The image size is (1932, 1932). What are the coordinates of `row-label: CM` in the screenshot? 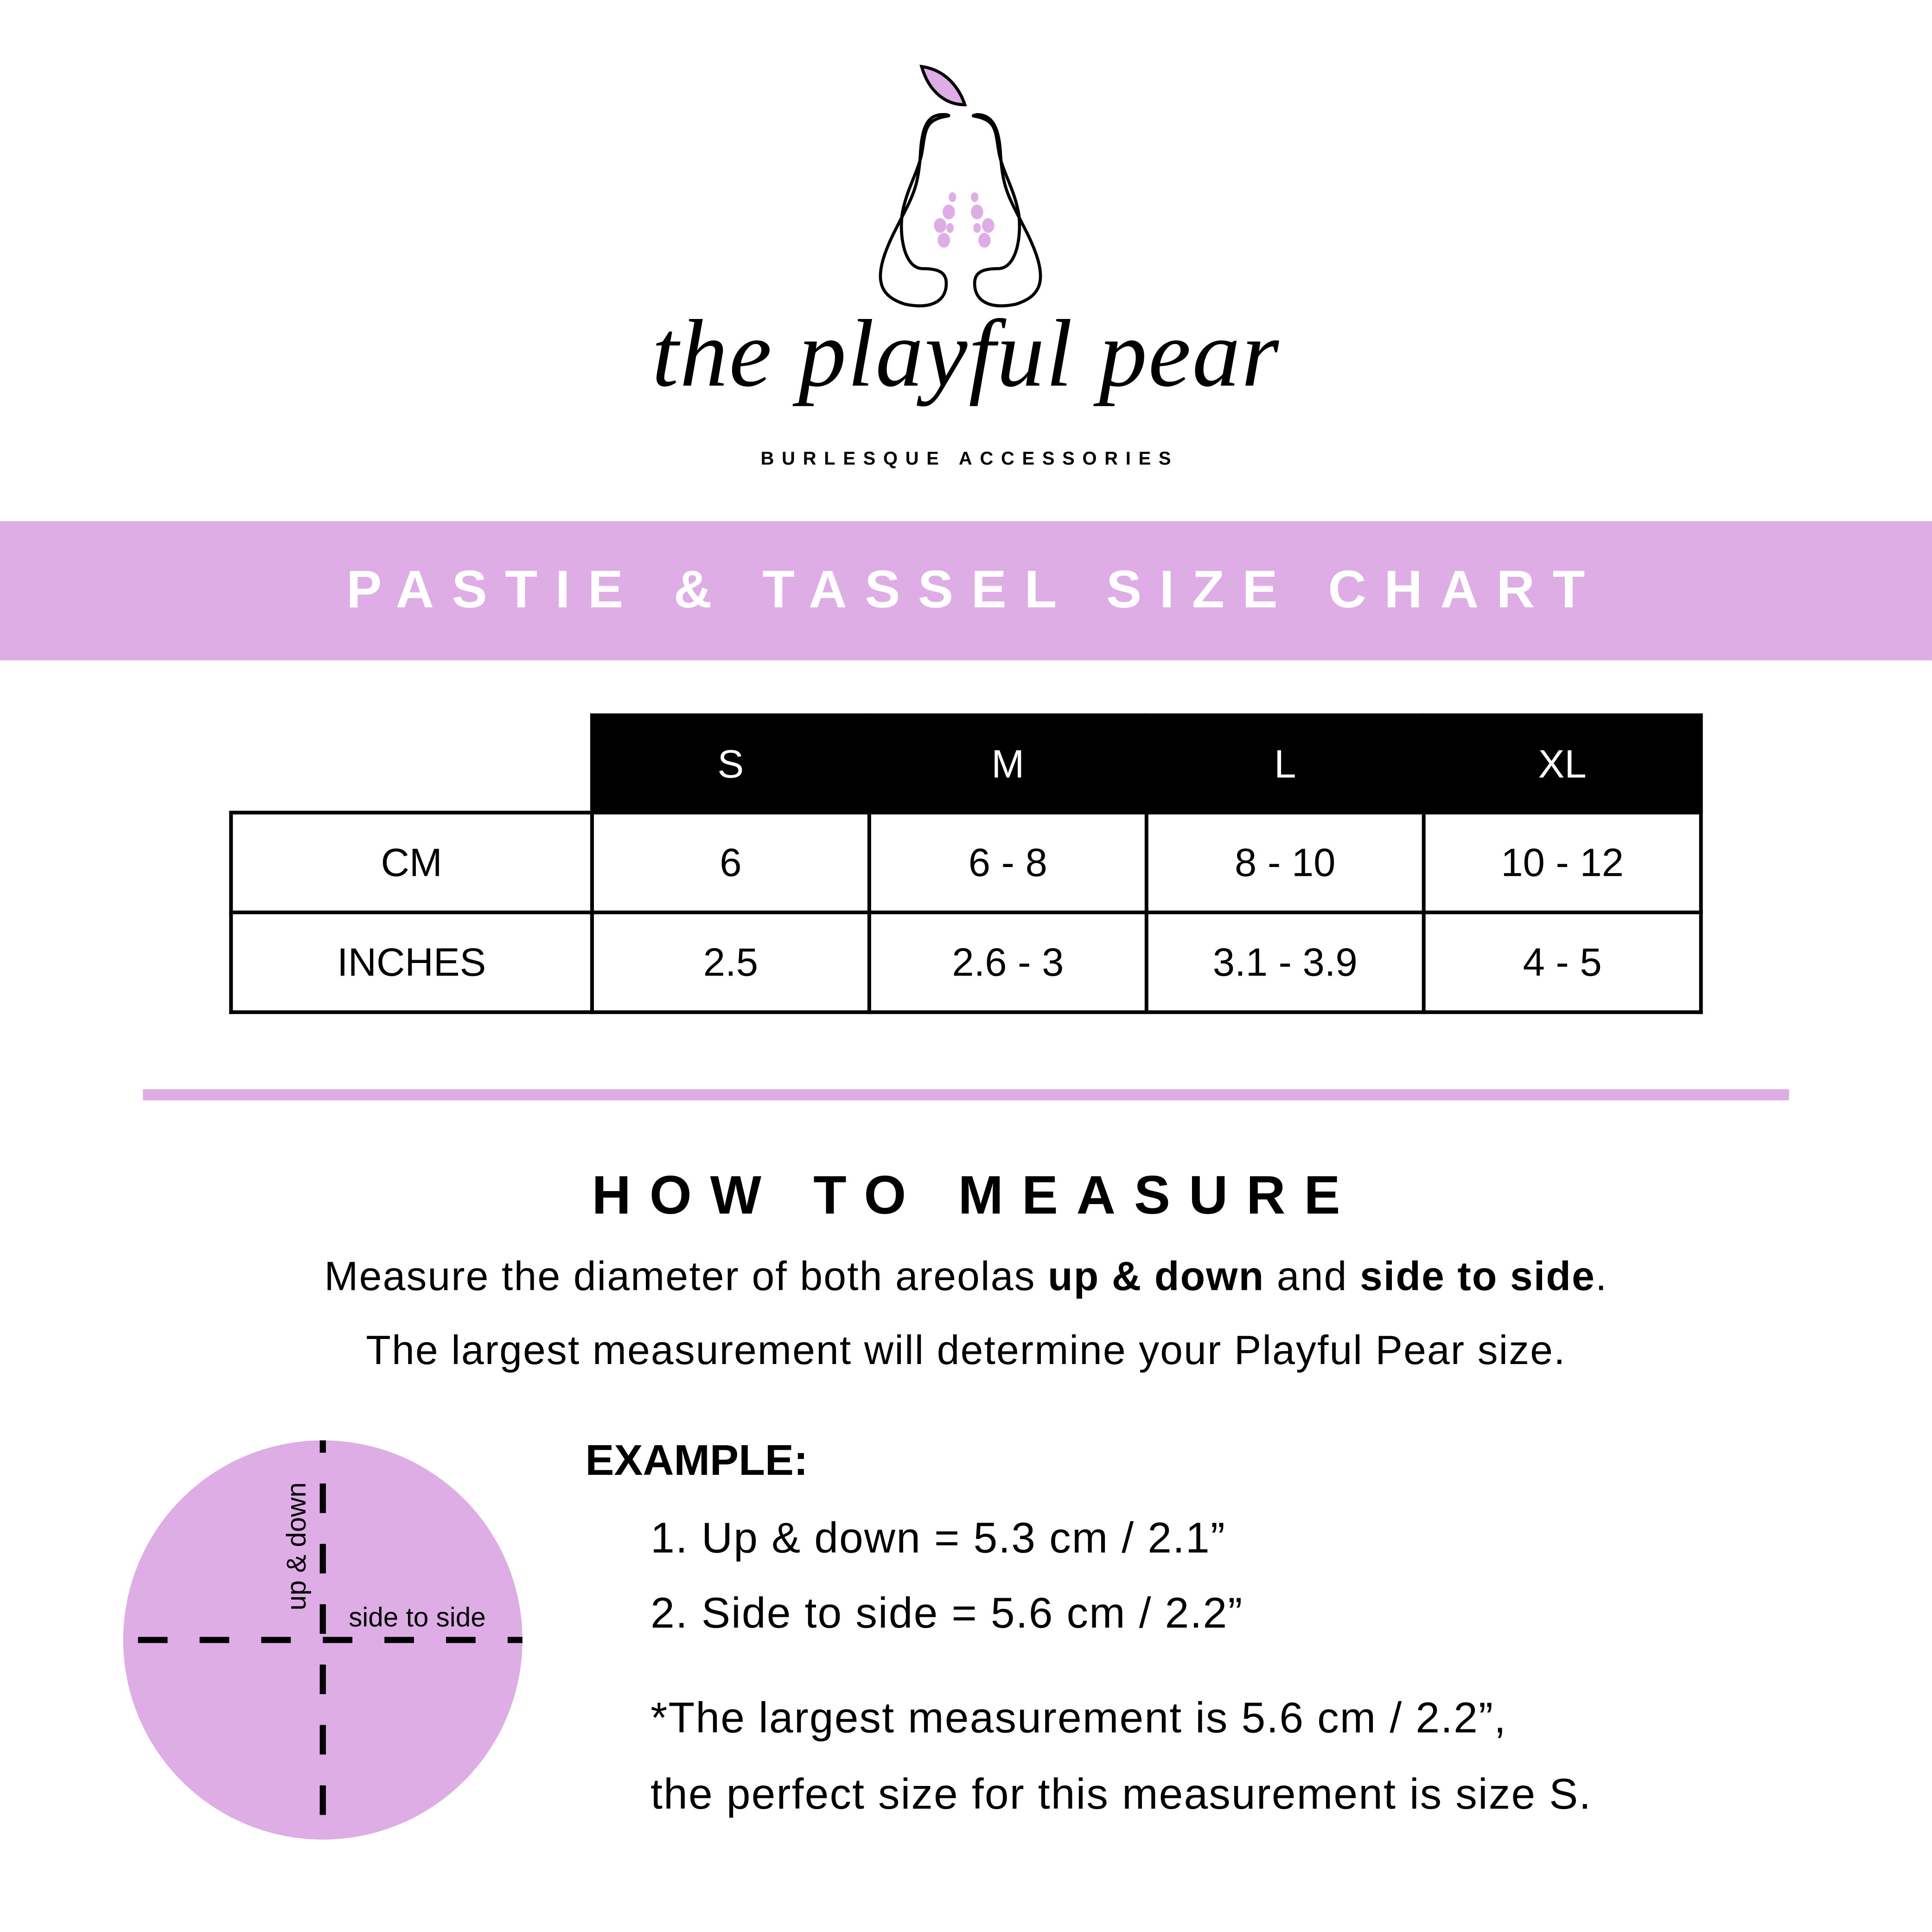 It's located at (411, 862).